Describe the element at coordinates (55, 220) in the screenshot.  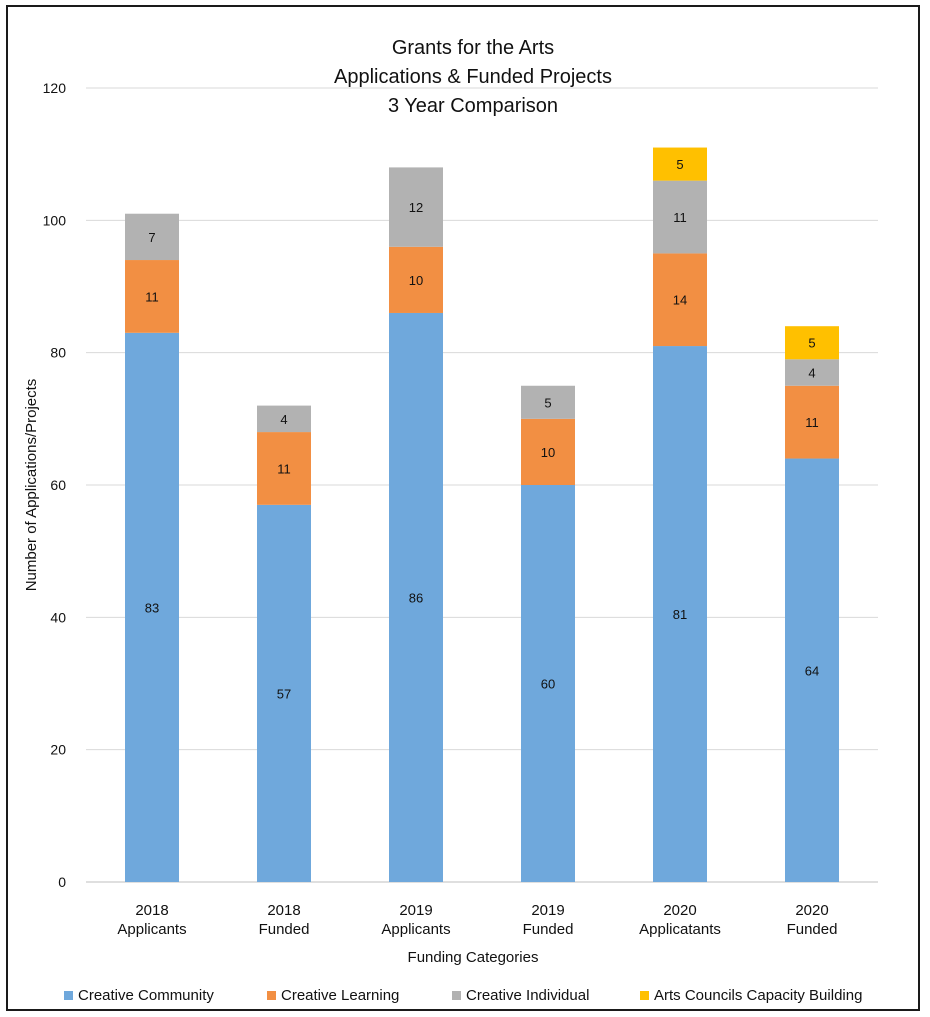
I see `y-tick-label: 100` at that location.